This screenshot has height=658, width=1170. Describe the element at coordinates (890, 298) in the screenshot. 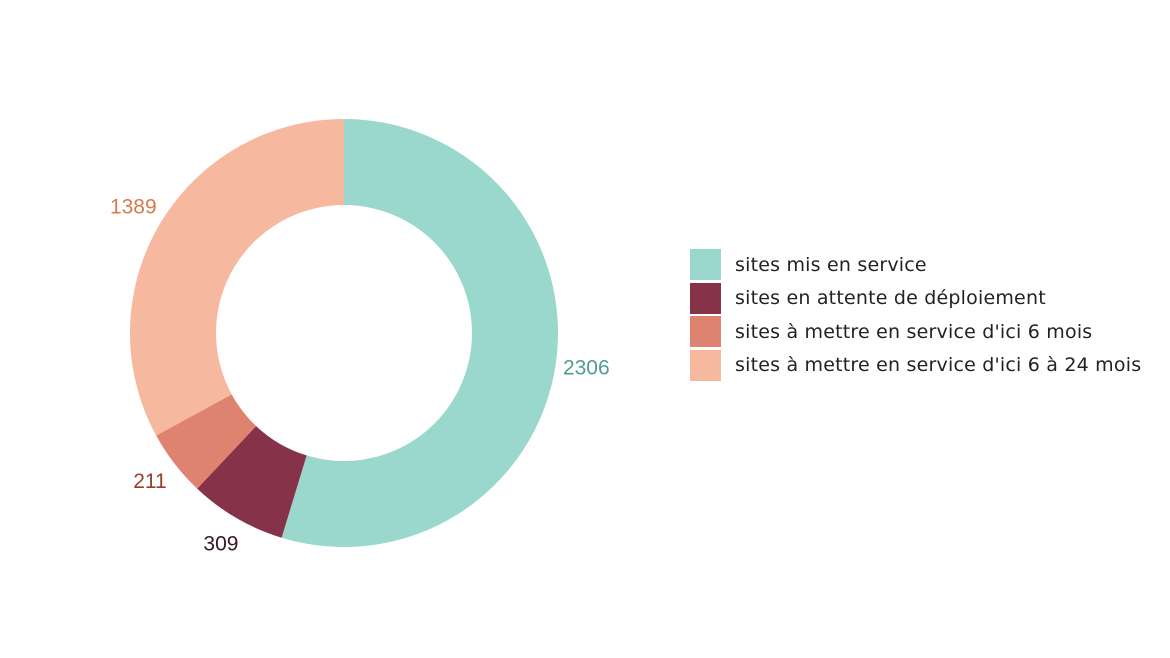

I see `legend-label: sites en attente de déploiement` at that location.